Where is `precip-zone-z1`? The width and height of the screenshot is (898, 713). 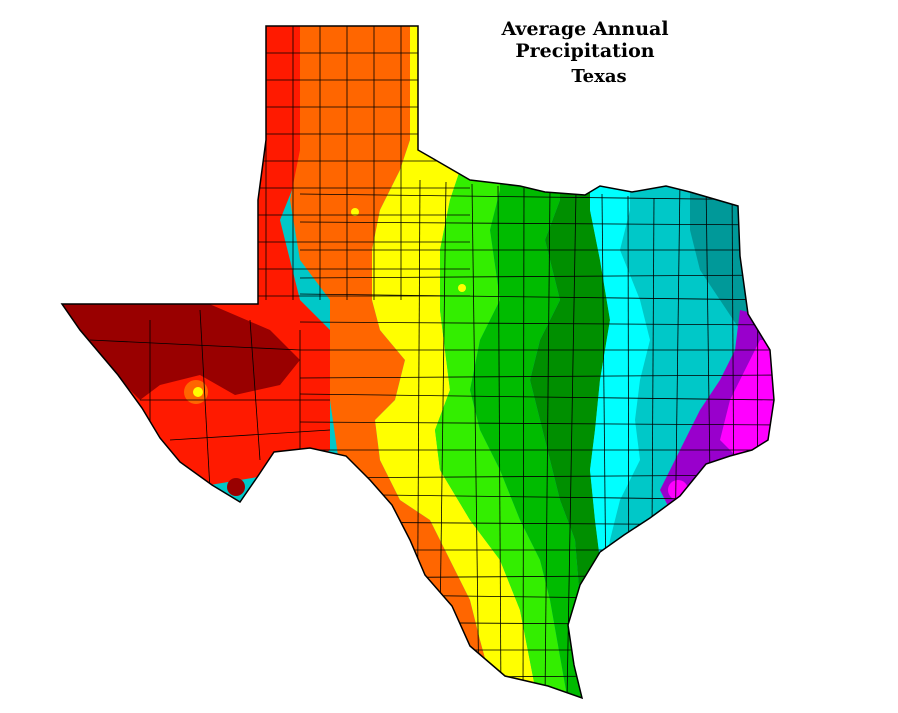 precip-zone-z1 is located at coordinates (181, 345).